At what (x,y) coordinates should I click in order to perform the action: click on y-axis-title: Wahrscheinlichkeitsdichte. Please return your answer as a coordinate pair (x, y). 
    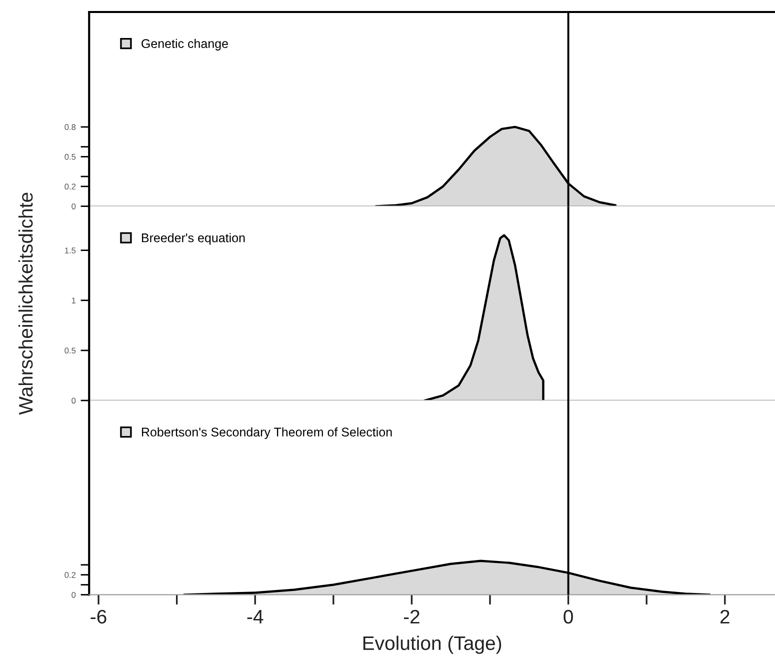
    Looking at the image, I should click on (25, 303).